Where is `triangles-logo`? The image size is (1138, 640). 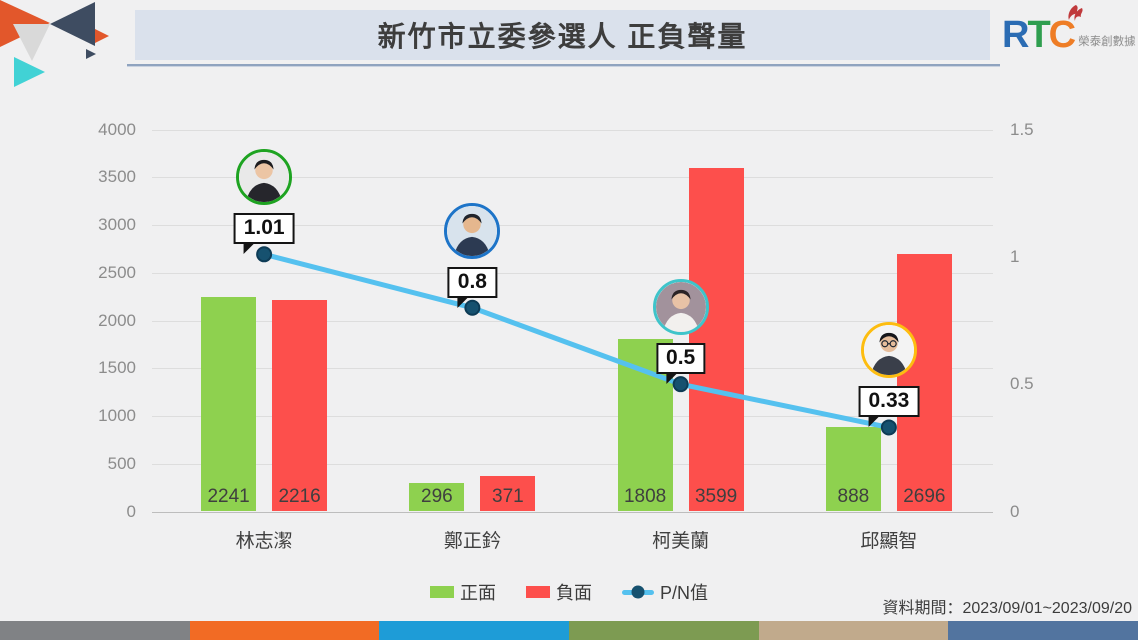
triangles-logo is located at coordinates (54, 43).